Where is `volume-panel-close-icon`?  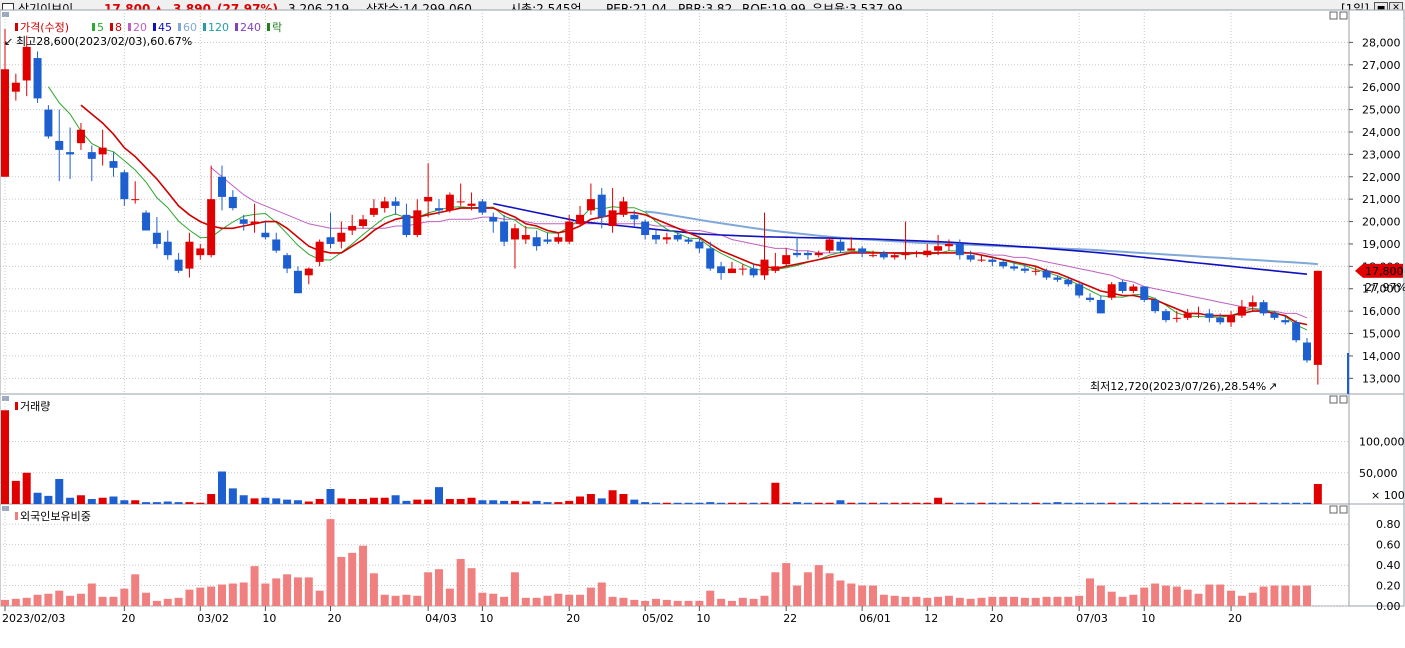
volume-panel-close-icon is located at coordinates (1343, 399).